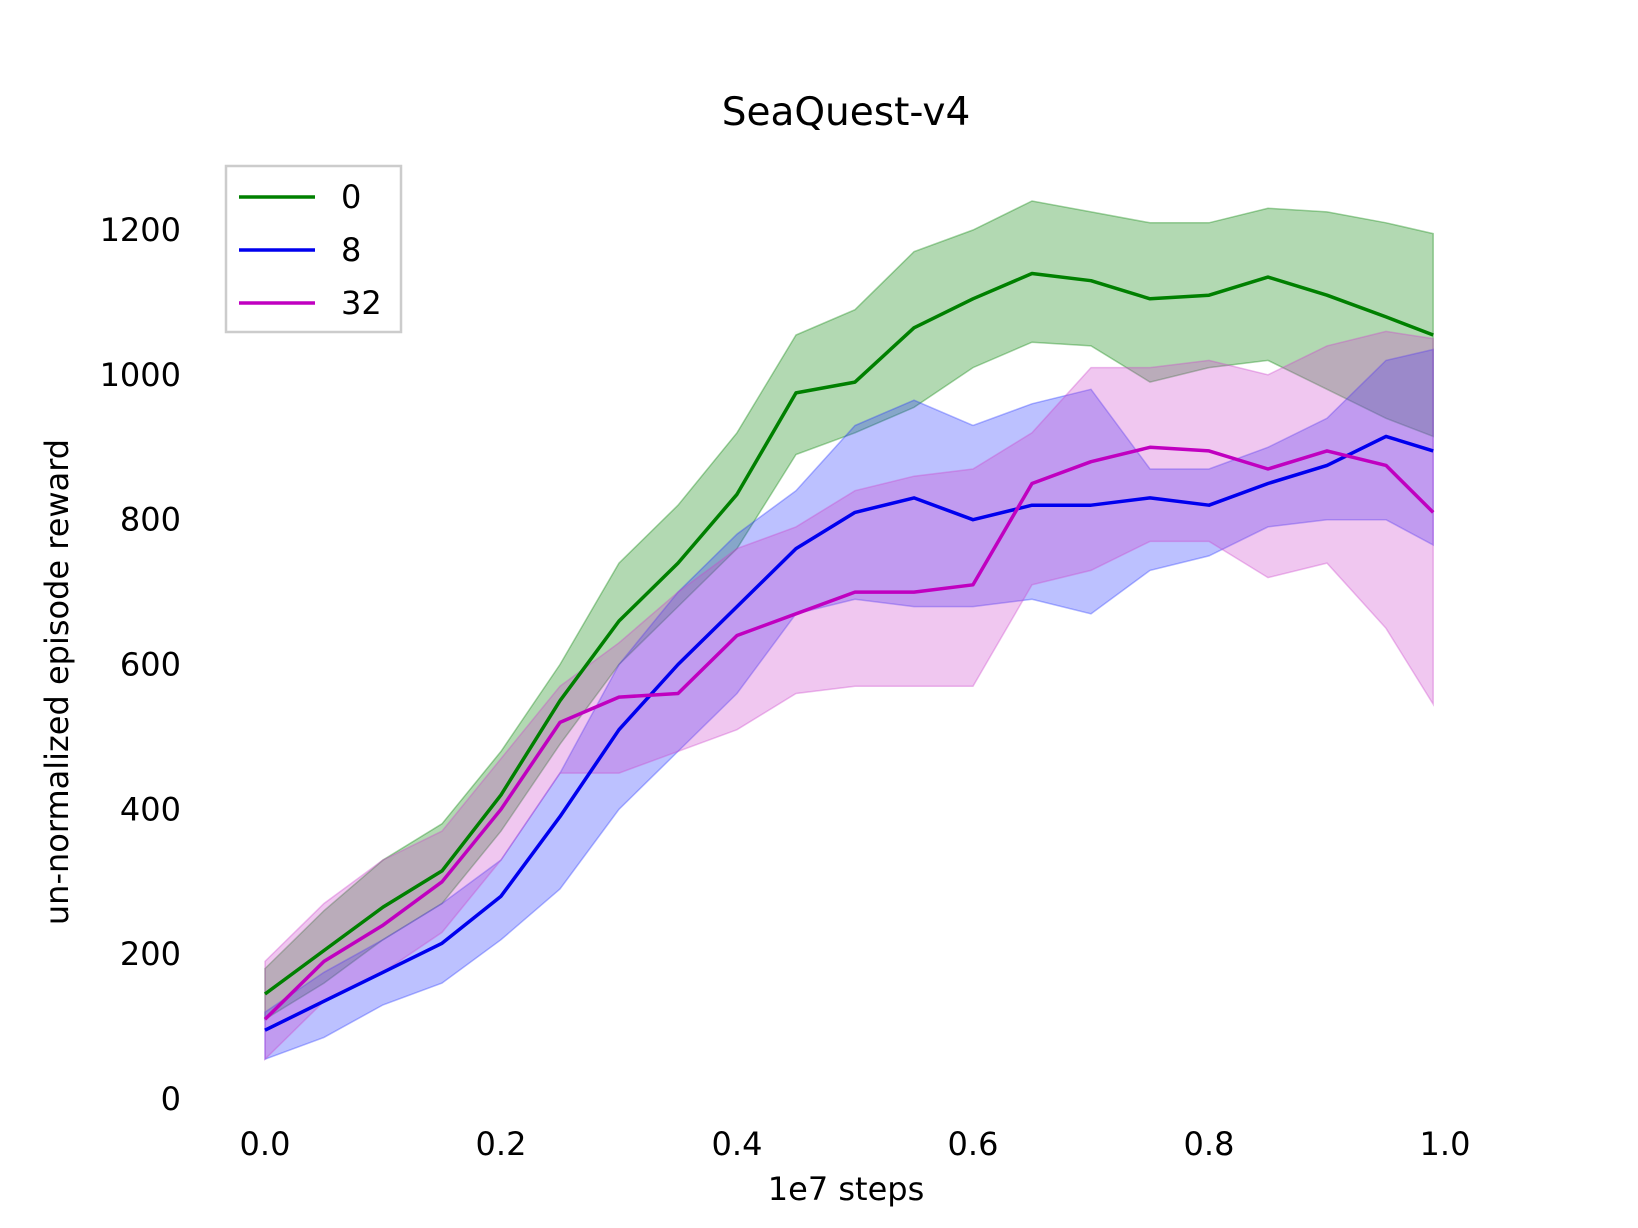  Describe the element at coordinates (351, 197) in the screenshot. I see `legend-label-0: 0` at that location.